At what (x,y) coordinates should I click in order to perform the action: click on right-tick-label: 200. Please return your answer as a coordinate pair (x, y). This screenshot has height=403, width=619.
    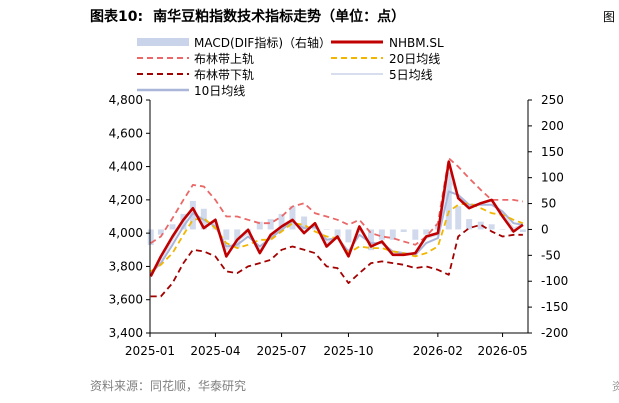
    Looking at the image, I should click on (552, 126).